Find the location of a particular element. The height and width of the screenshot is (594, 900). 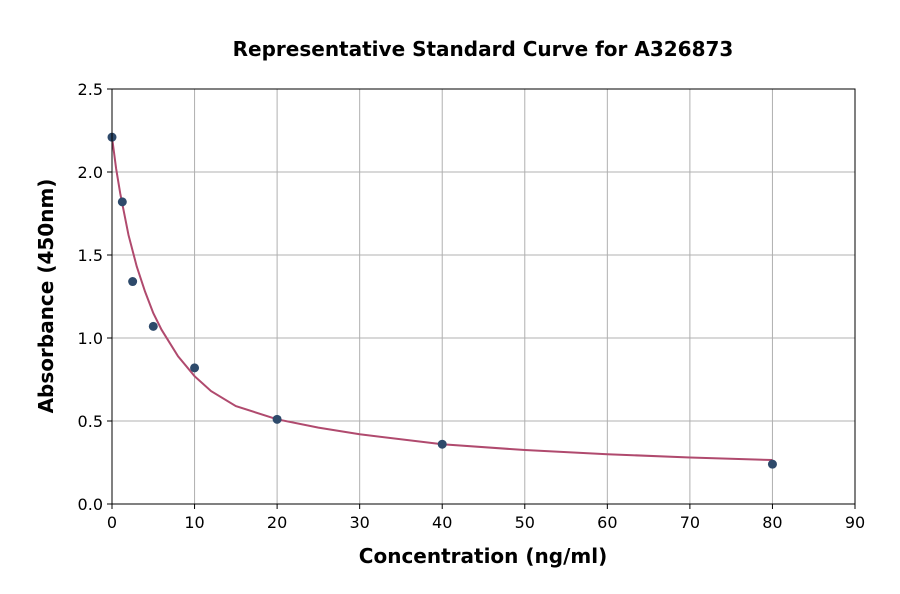

y-tick-label: 0.5 is located at coordinates (90, 421).